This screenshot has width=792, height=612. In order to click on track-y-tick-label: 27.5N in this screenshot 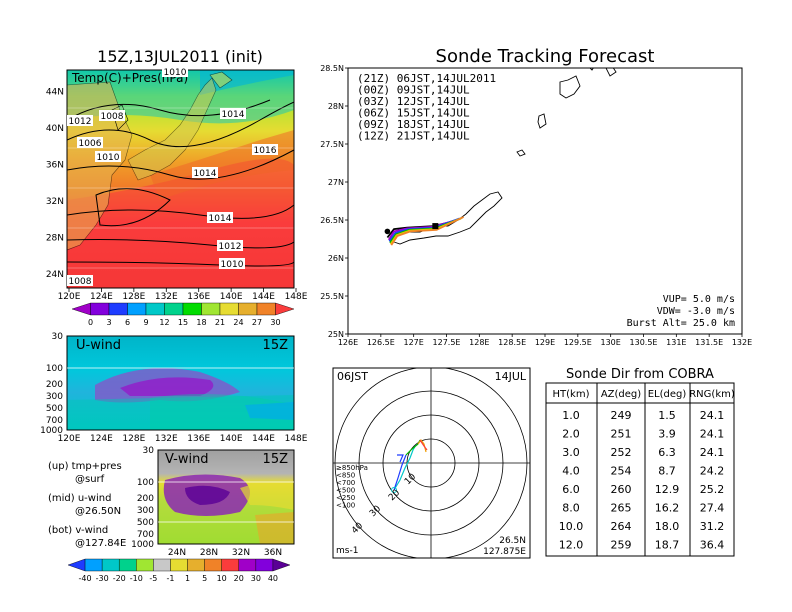, I will do `click(332, 144)`.